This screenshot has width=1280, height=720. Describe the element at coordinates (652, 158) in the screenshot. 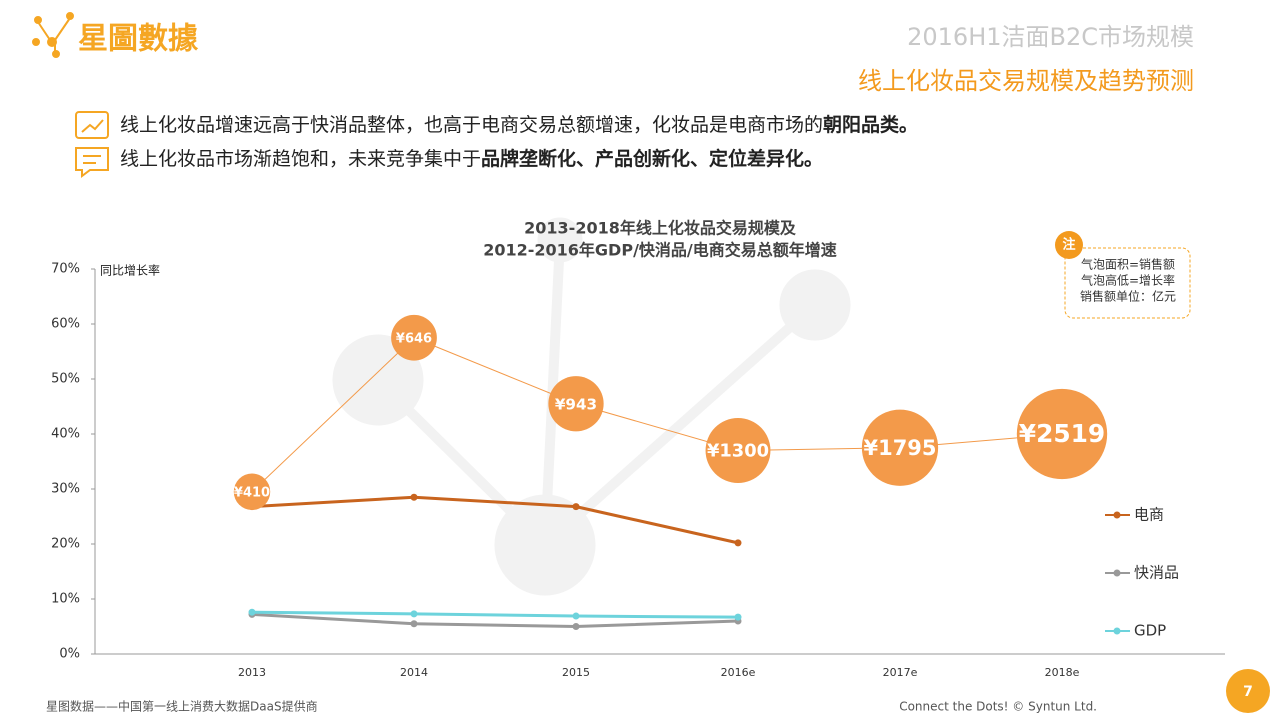

I see `bullet-bold: 品牌垄断化、产品创新化、定位差异化。` at that location.